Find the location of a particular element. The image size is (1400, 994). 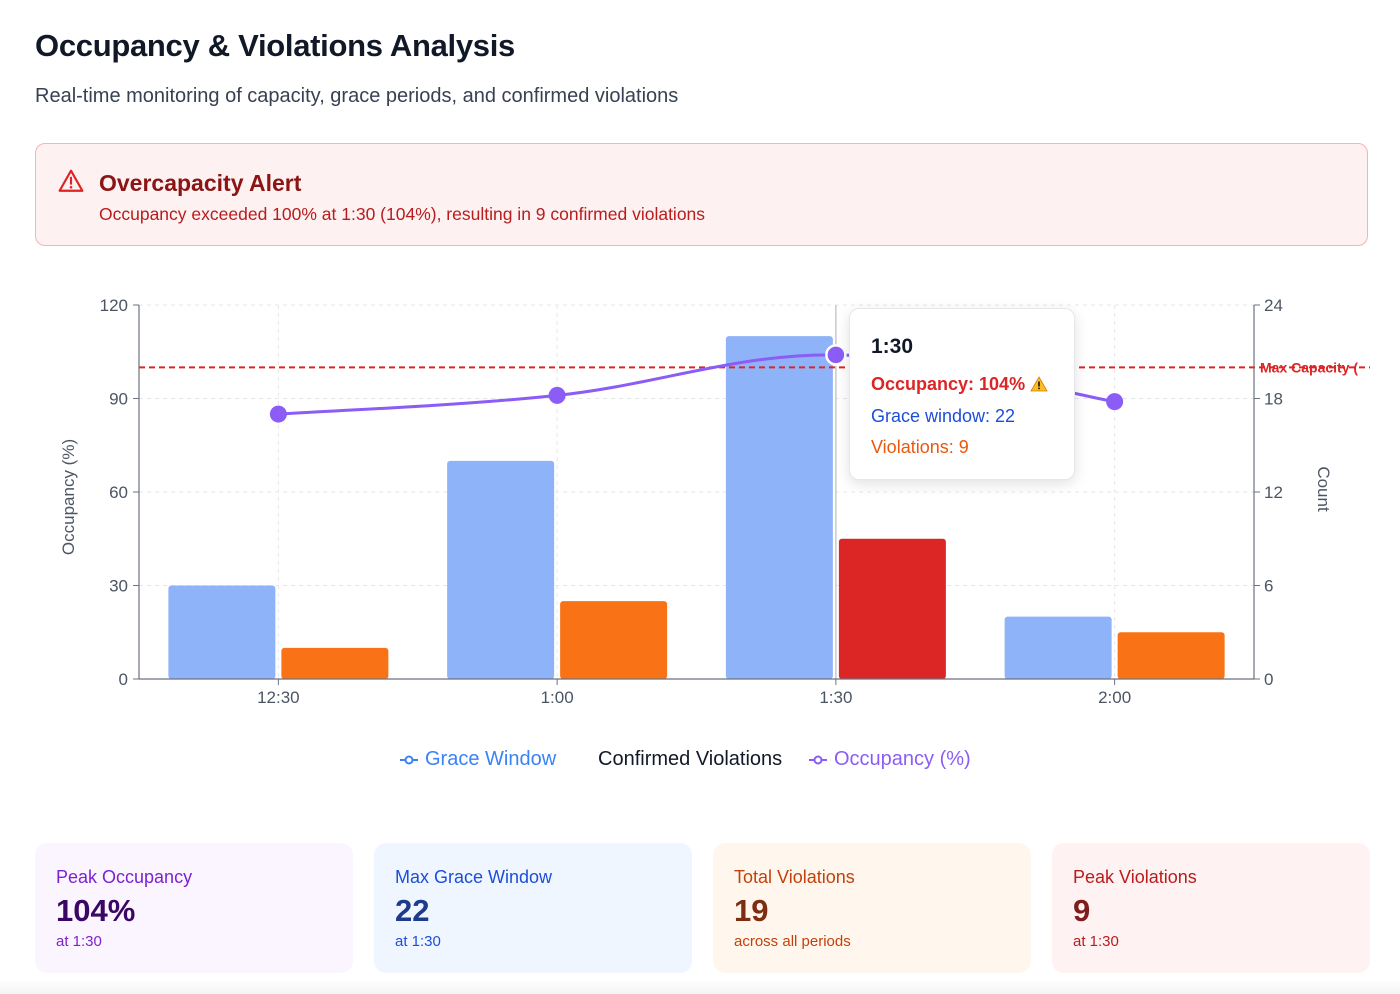

tooltip-violations: Violations: 9 is located at coordinates (920, 447).